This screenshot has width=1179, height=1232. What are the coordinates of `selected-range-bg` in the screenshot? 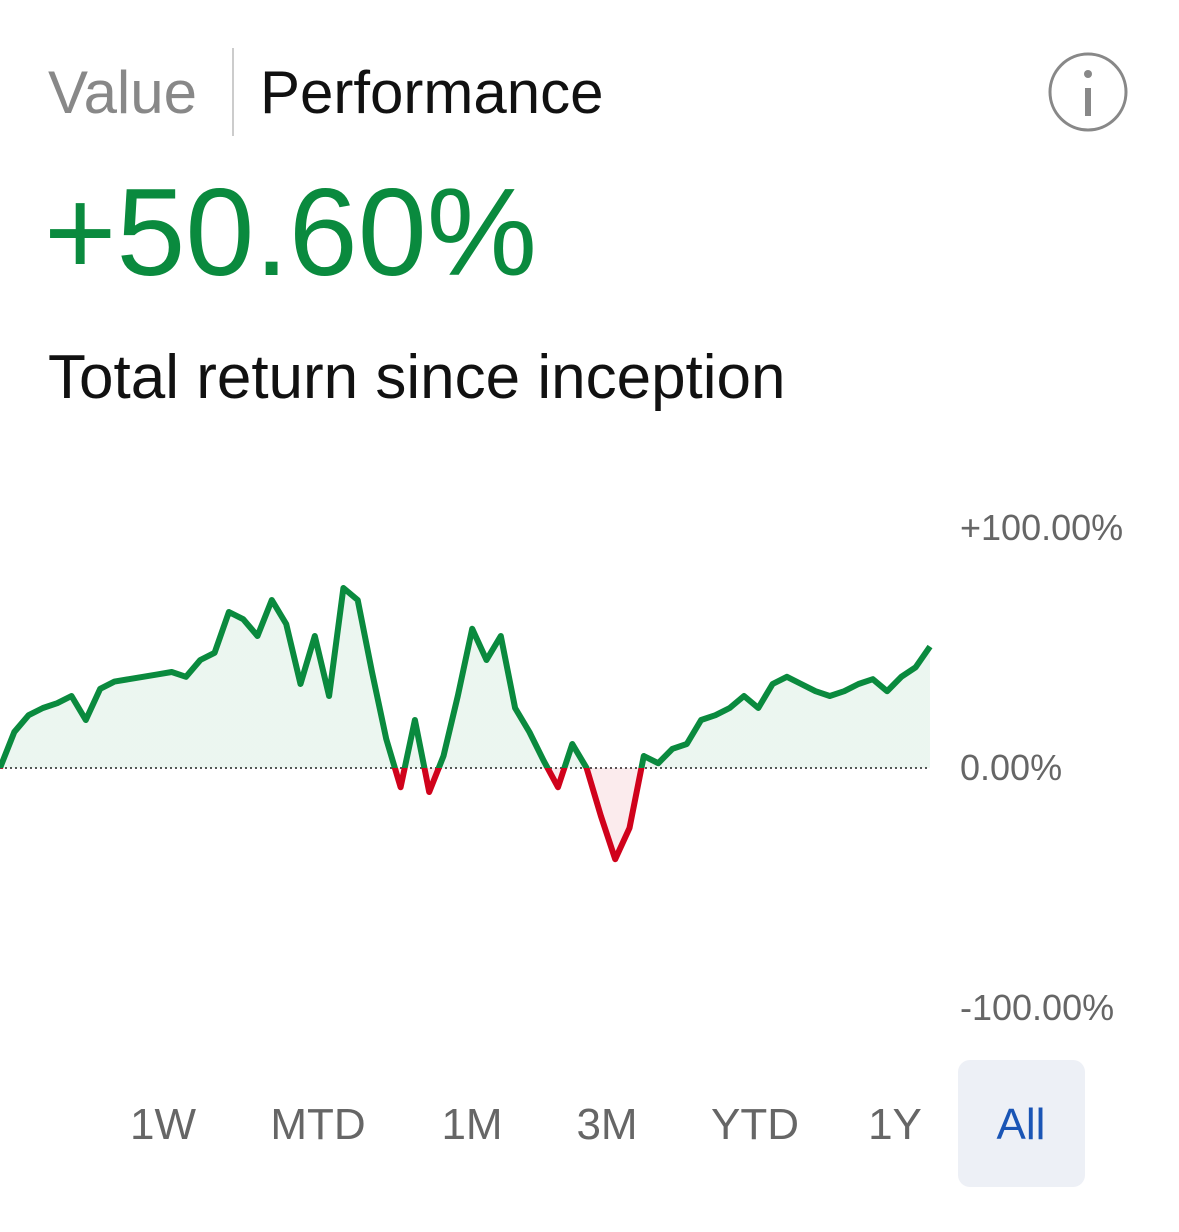 It's located at (1021, 1123).